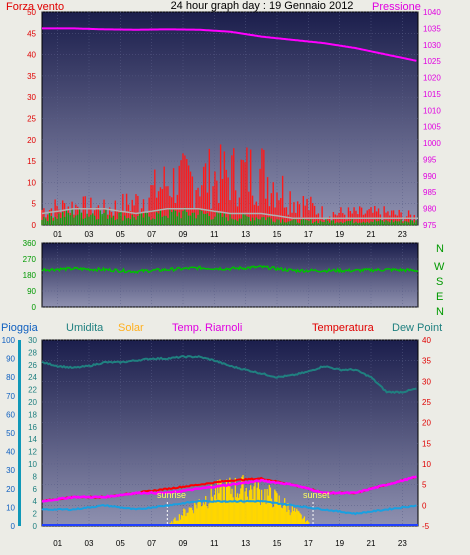  I want to click on compass-n-bottom: N, so click(440, 312).